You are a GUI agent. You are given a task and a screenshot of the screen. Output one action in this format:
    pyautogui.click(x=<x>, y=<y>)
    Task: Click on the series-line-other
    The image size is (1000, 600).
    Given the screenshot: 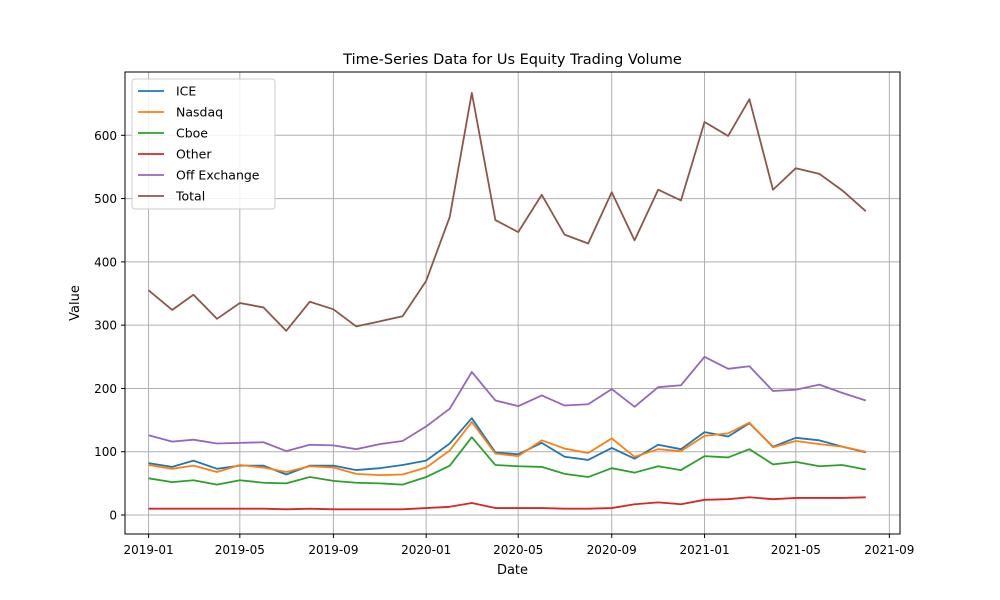 What is the action you would take?
    pyautogui.click(x=507, y=503)
    